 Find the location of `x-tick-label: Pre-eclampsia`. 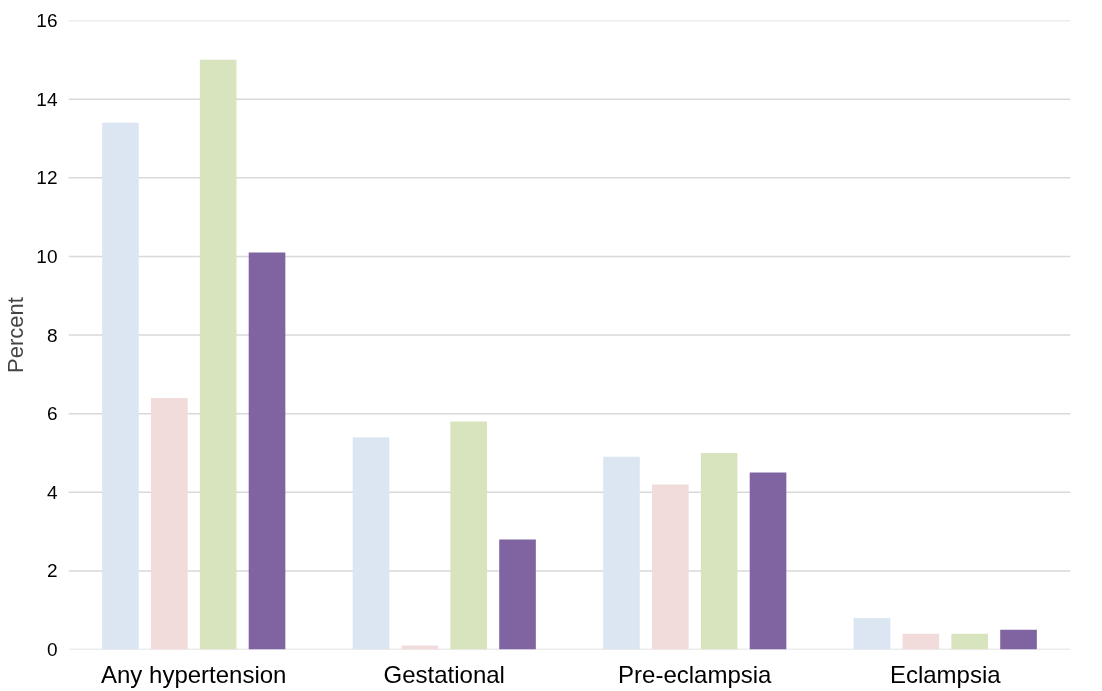

x-tick-label: Pre-eclampsia is located at coordinates (695, 674).